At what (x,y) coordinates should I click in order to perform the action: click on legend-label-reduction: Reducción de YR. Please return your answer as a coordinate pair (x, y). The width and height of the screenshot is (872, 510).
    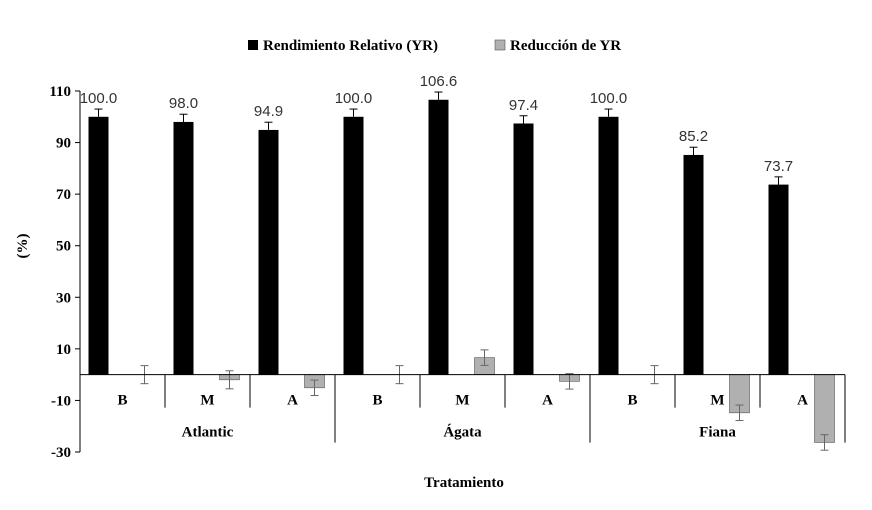
    Looking at the image, I should click on (565, 46).